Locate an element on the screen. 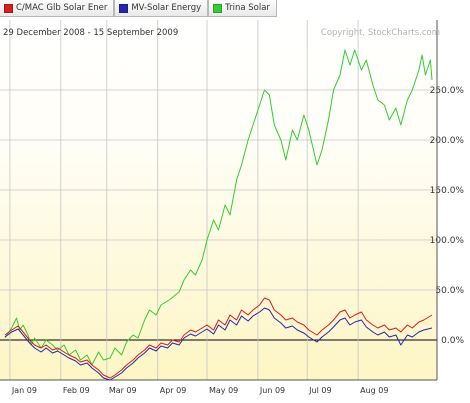 The image size is (470, 403). mv-solar-swatch is located at coordinates (124, 8).